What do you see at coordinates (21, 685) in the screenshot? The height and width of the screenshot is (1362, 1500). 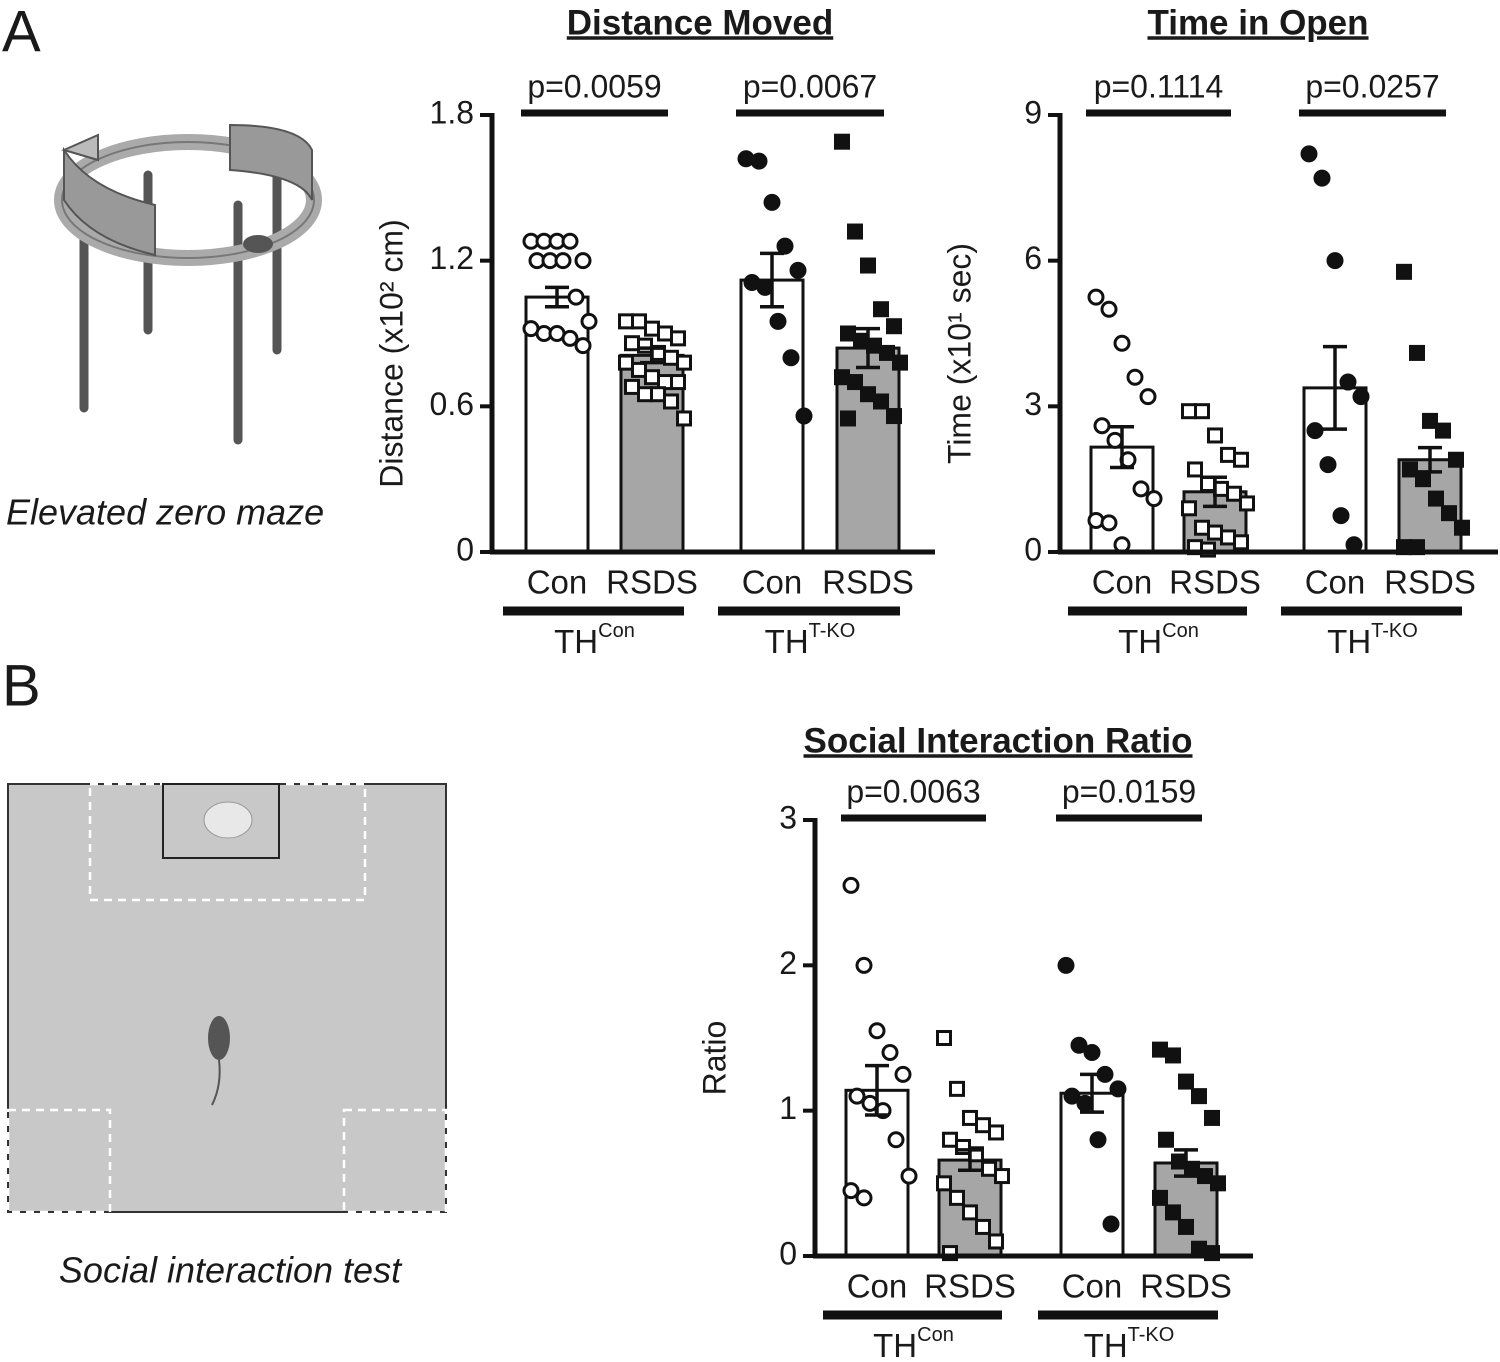 I see `panel-letter: B` at bounding box center [21, 685].